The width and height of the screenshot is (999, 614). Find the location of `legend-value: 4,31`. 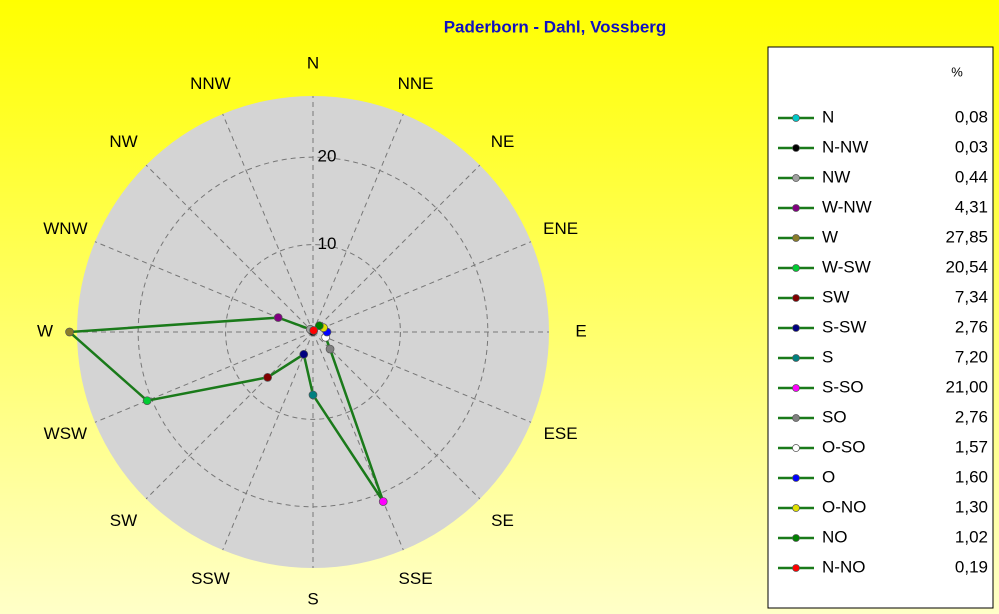

legend-value: 4,31 is located at coordinates (971, 206).